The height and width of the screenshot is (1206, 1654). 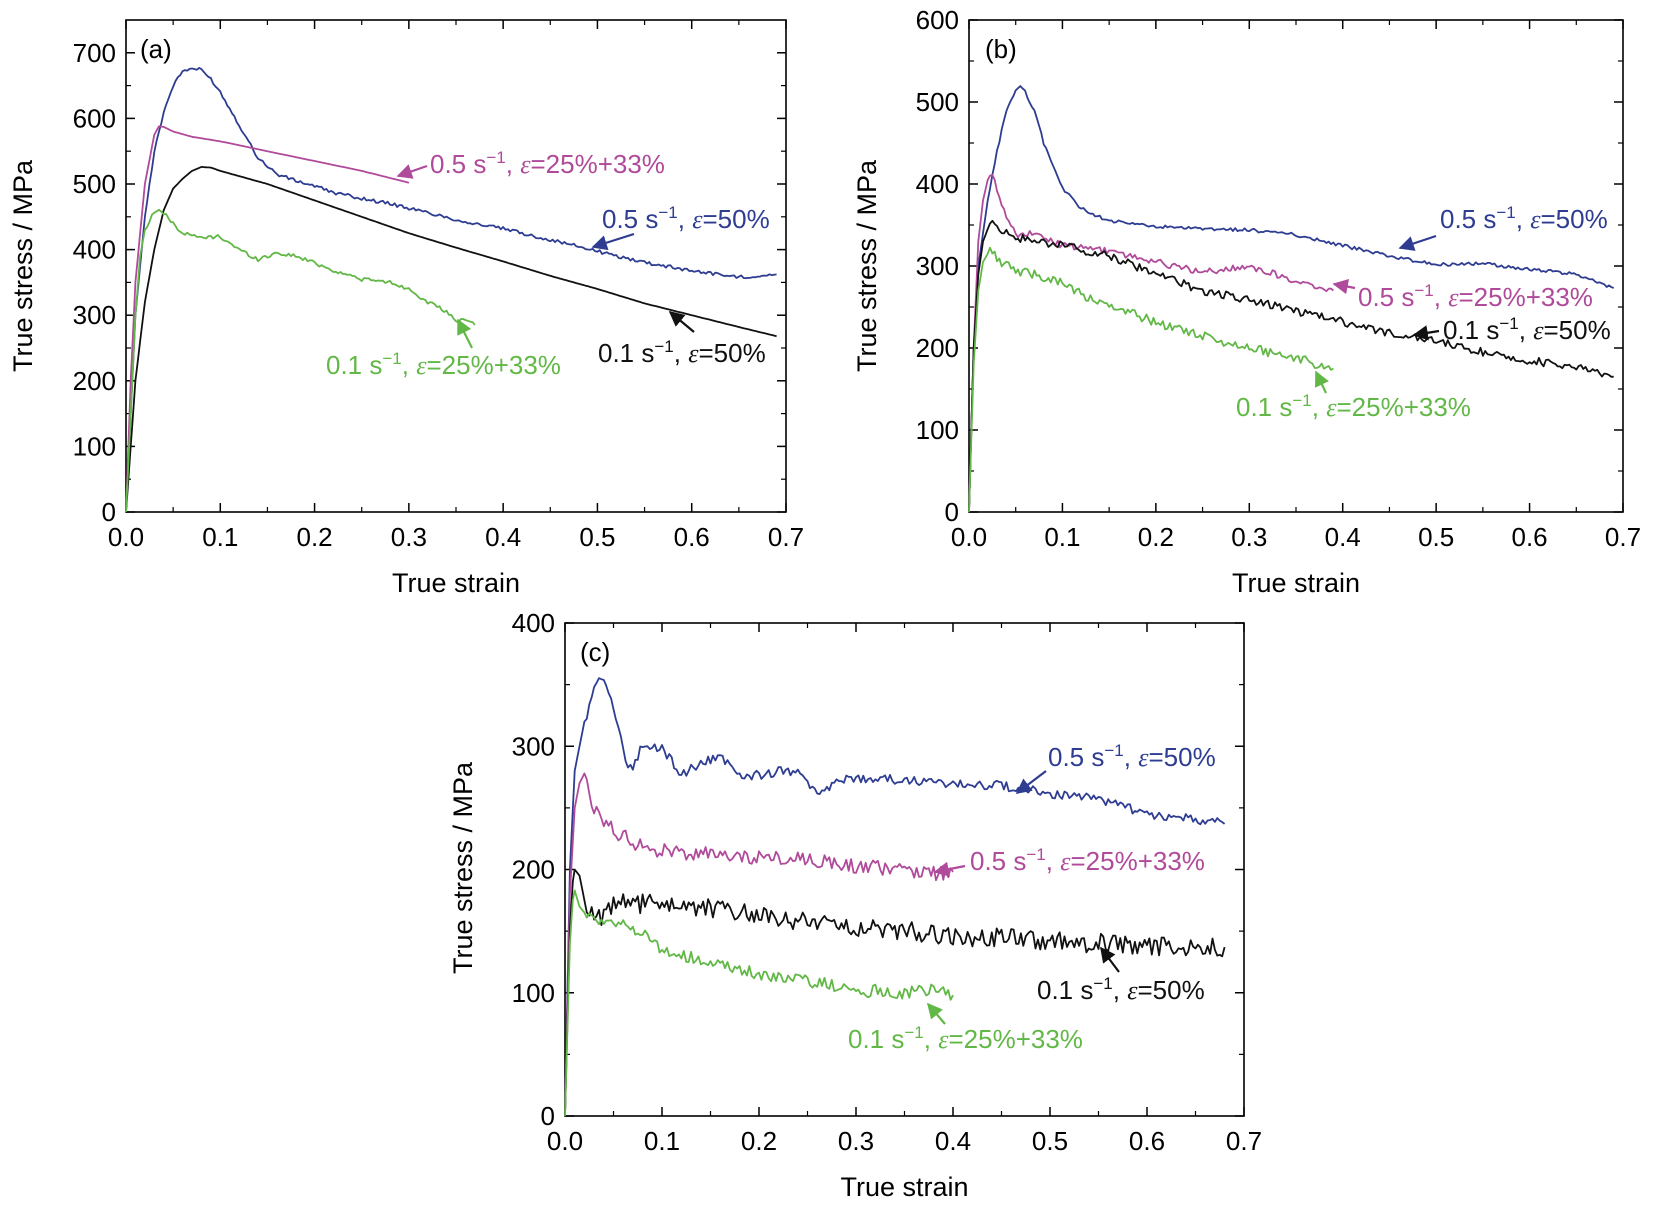 What do you see at coordinates (156, 49) in the screenshot?
I see `panel-label: (a)` at bounding box center [156, 49].